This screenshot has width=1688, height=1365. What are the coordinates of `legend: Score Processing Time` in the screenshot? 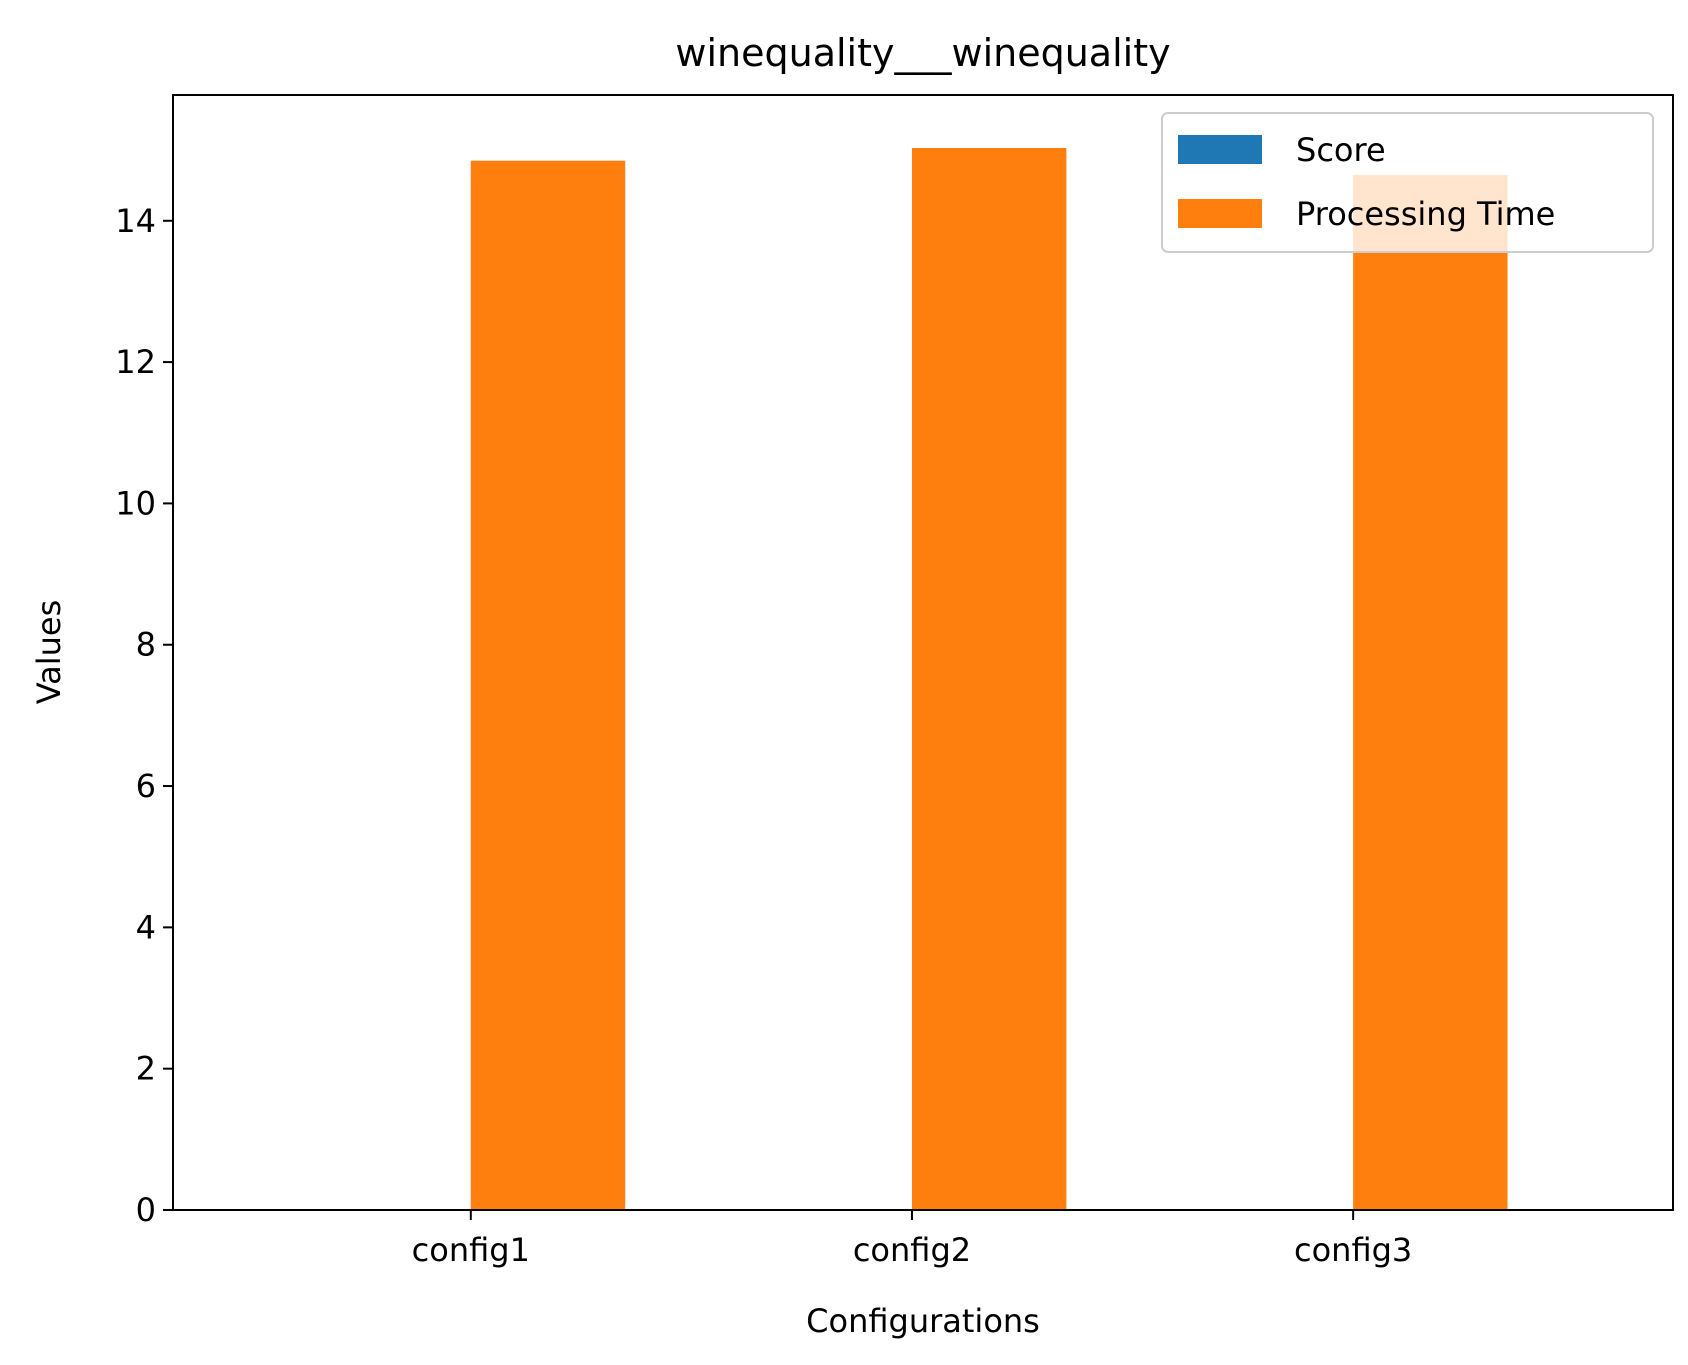 It's located at (1407, 182).